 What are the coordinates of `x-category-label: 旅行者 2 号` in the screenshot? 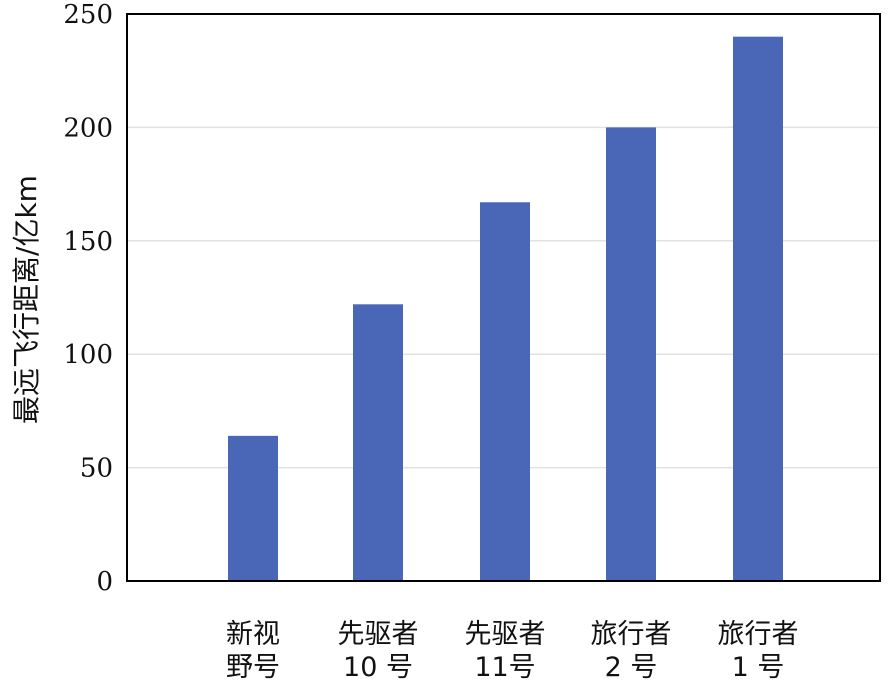 It's located at (631, 651).